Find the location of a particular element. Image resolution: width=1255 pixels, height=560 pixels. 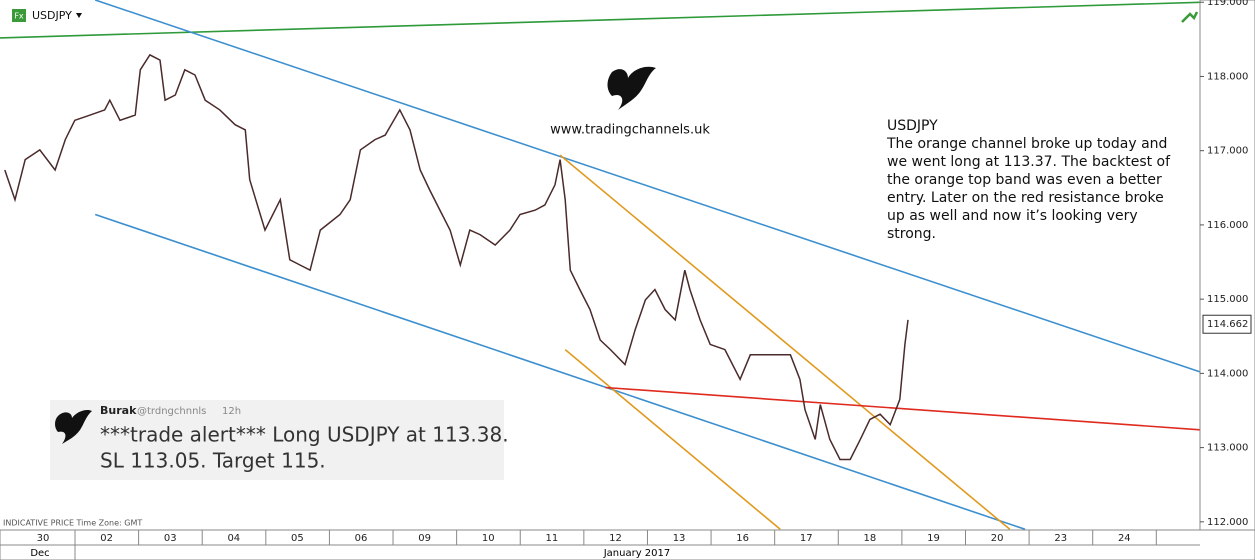

x-tick-label: 11 is located at coordinates (551, 538).